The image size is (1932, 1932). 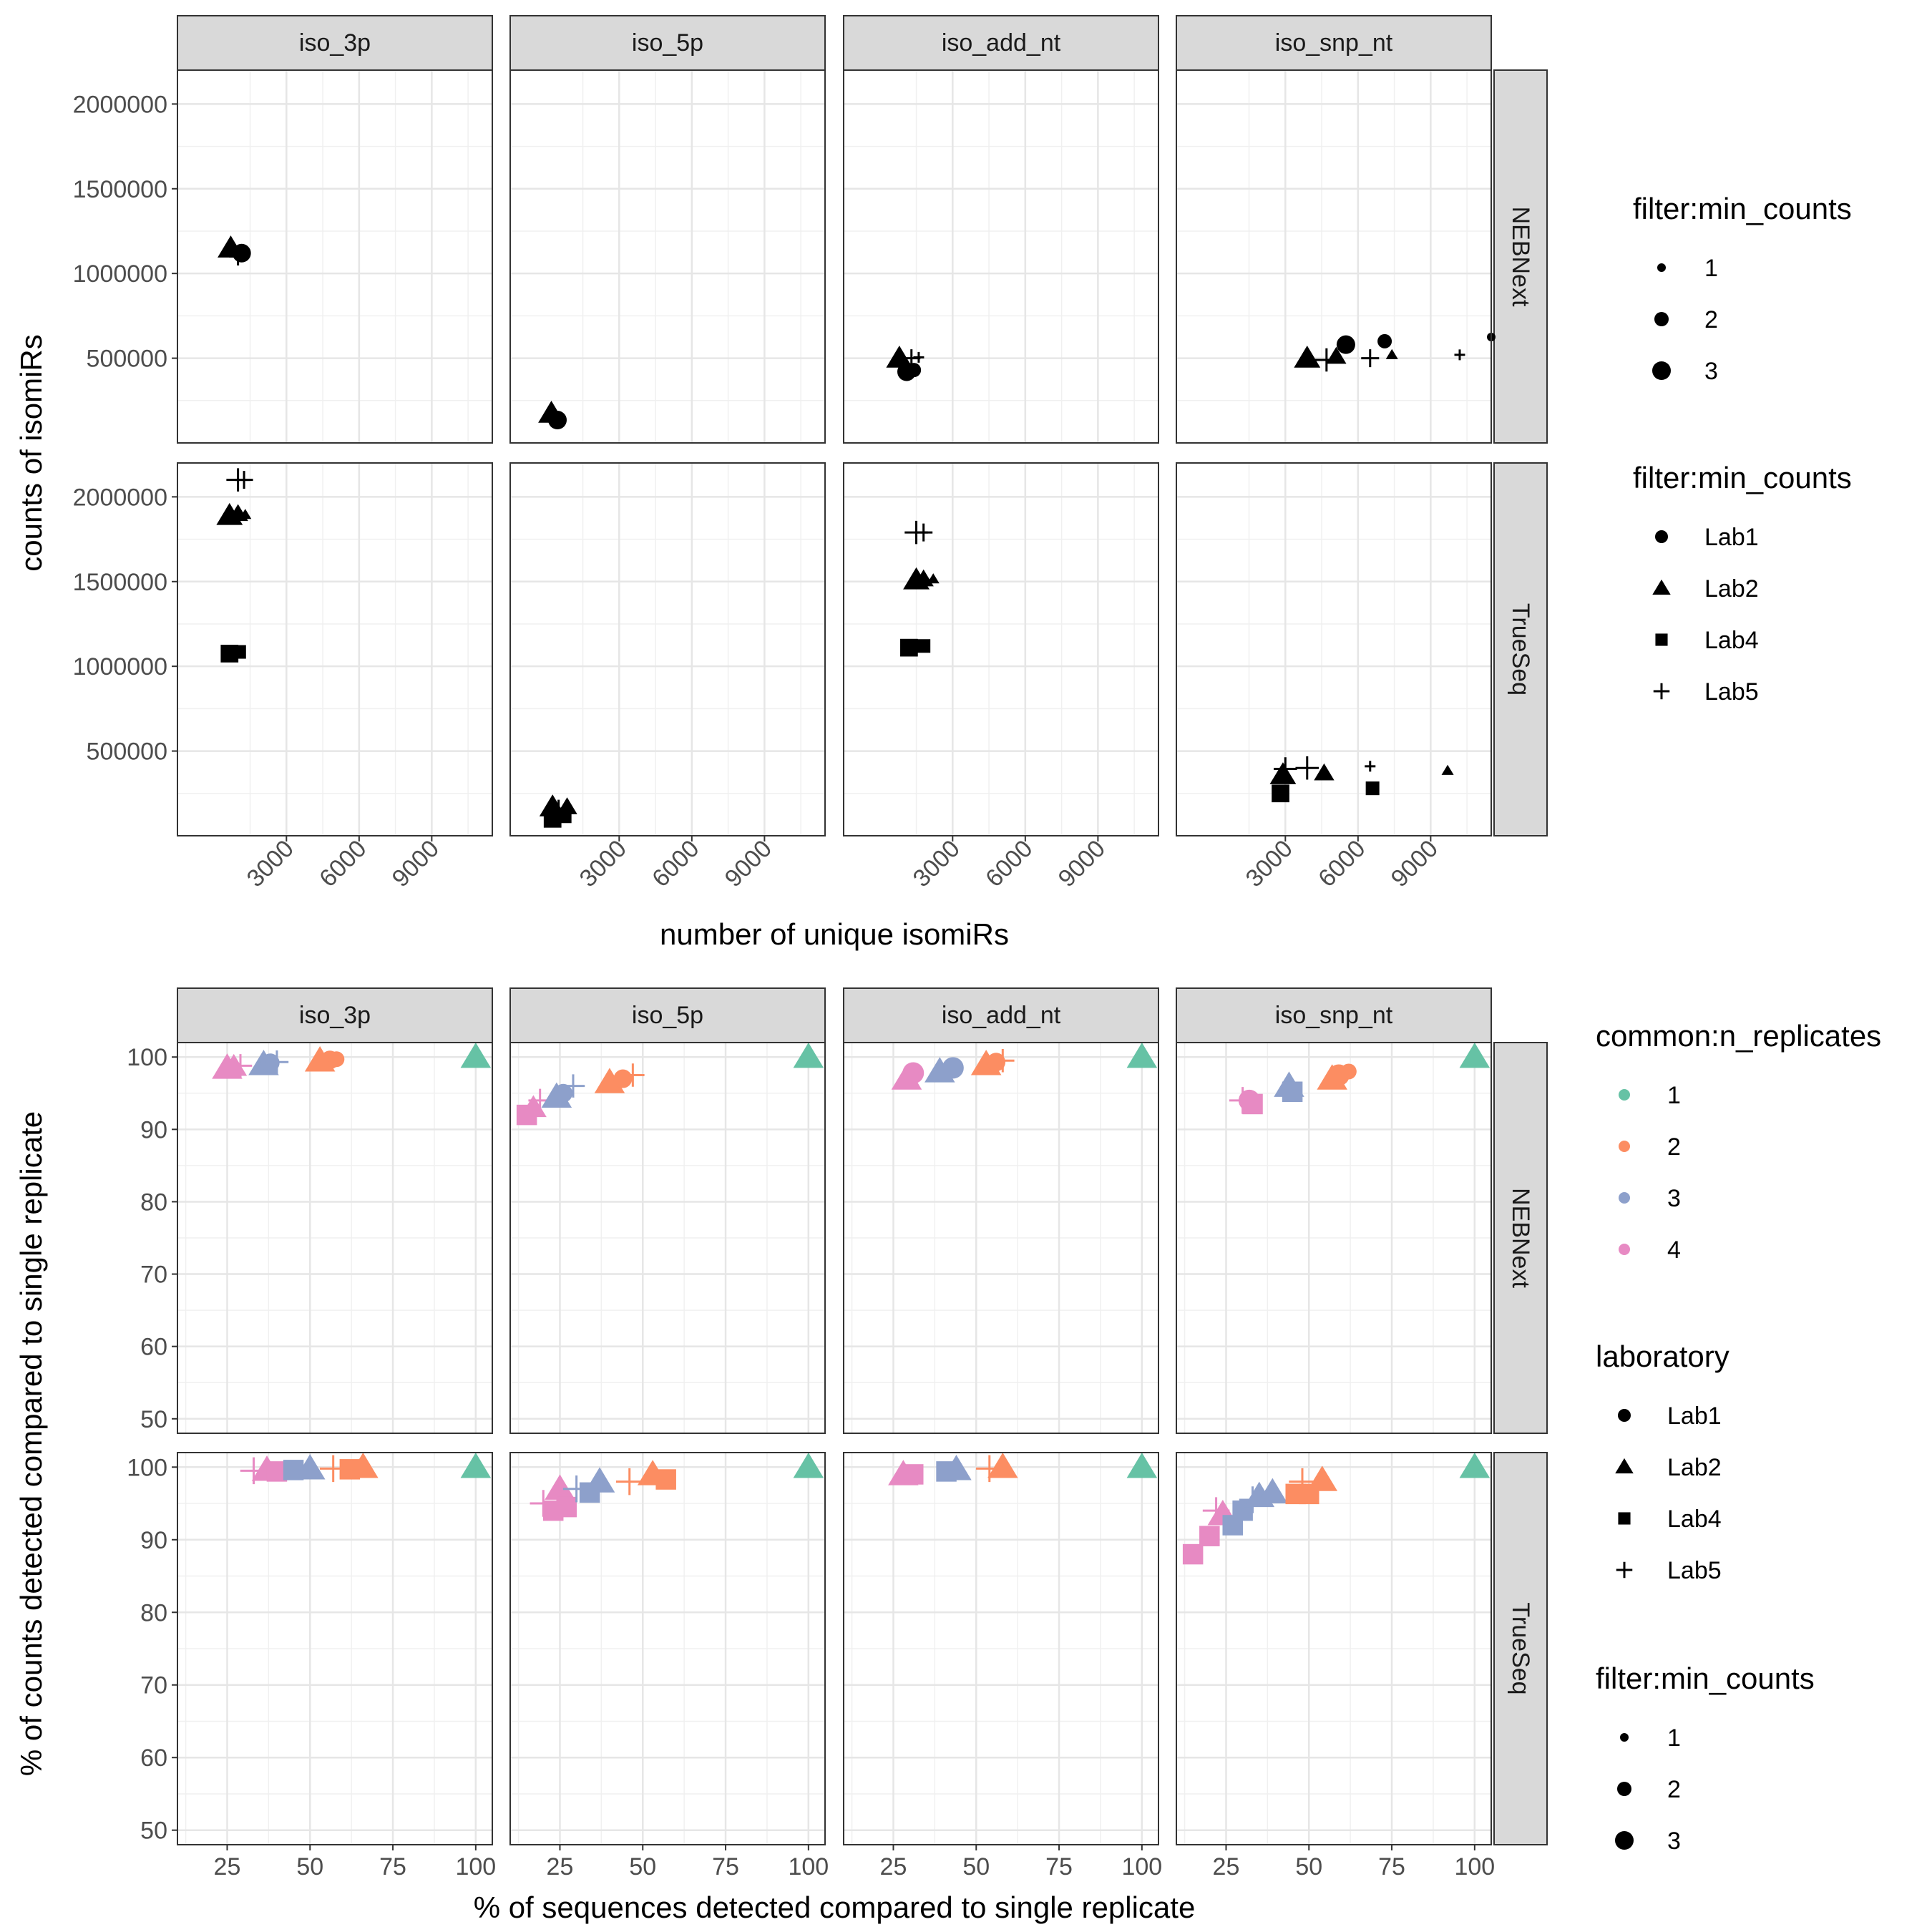 I want to click on legend-bottom-size-key, so click(x=1624, y=1737).